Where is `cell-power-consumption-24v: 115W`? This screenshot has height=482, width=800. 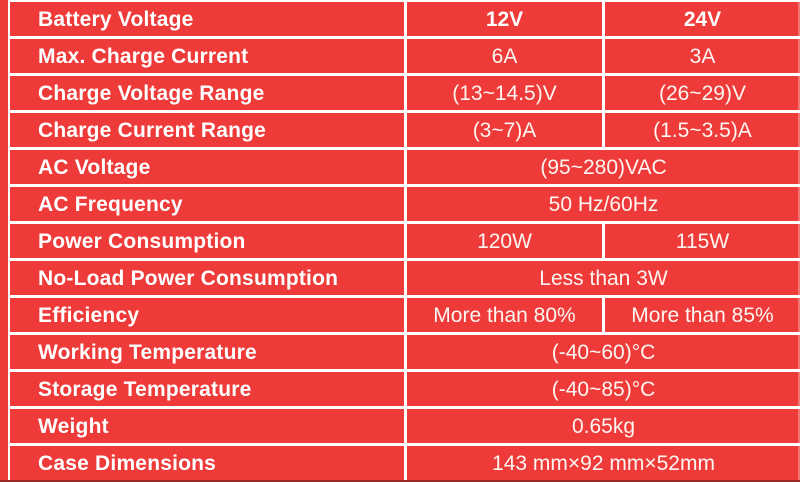 cell-power-consumption-24v: 115W is located at coordinates (702, 241).